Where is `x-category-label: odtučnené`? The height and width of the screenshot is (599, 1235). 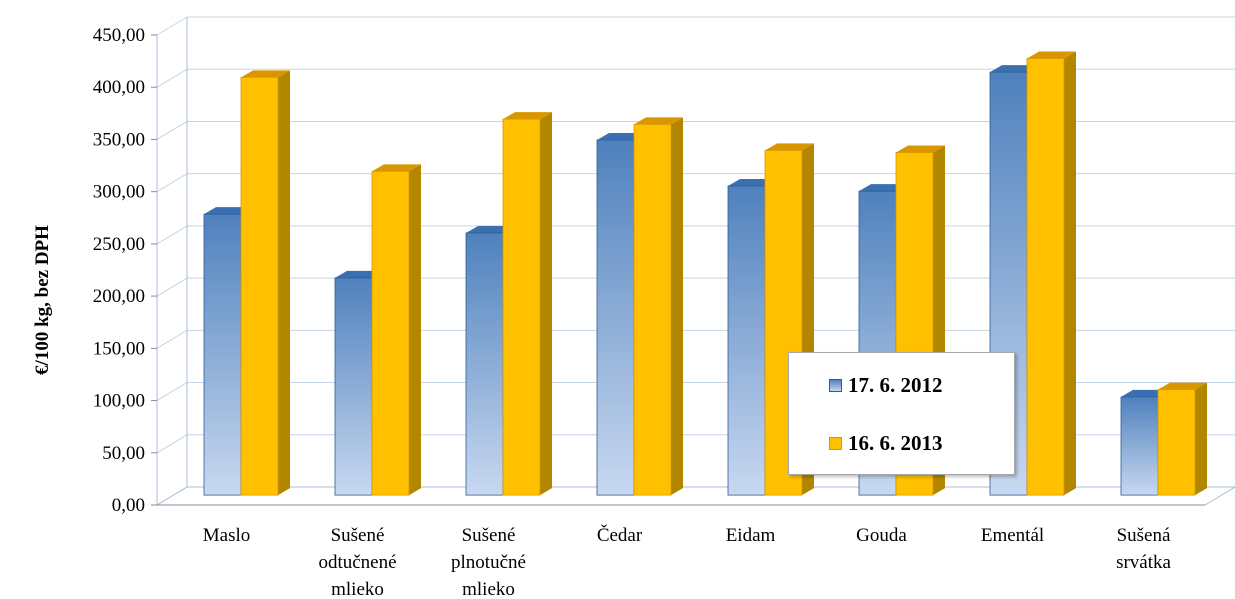 x-category-label: odtučnené is located at coordinates (357, 562).